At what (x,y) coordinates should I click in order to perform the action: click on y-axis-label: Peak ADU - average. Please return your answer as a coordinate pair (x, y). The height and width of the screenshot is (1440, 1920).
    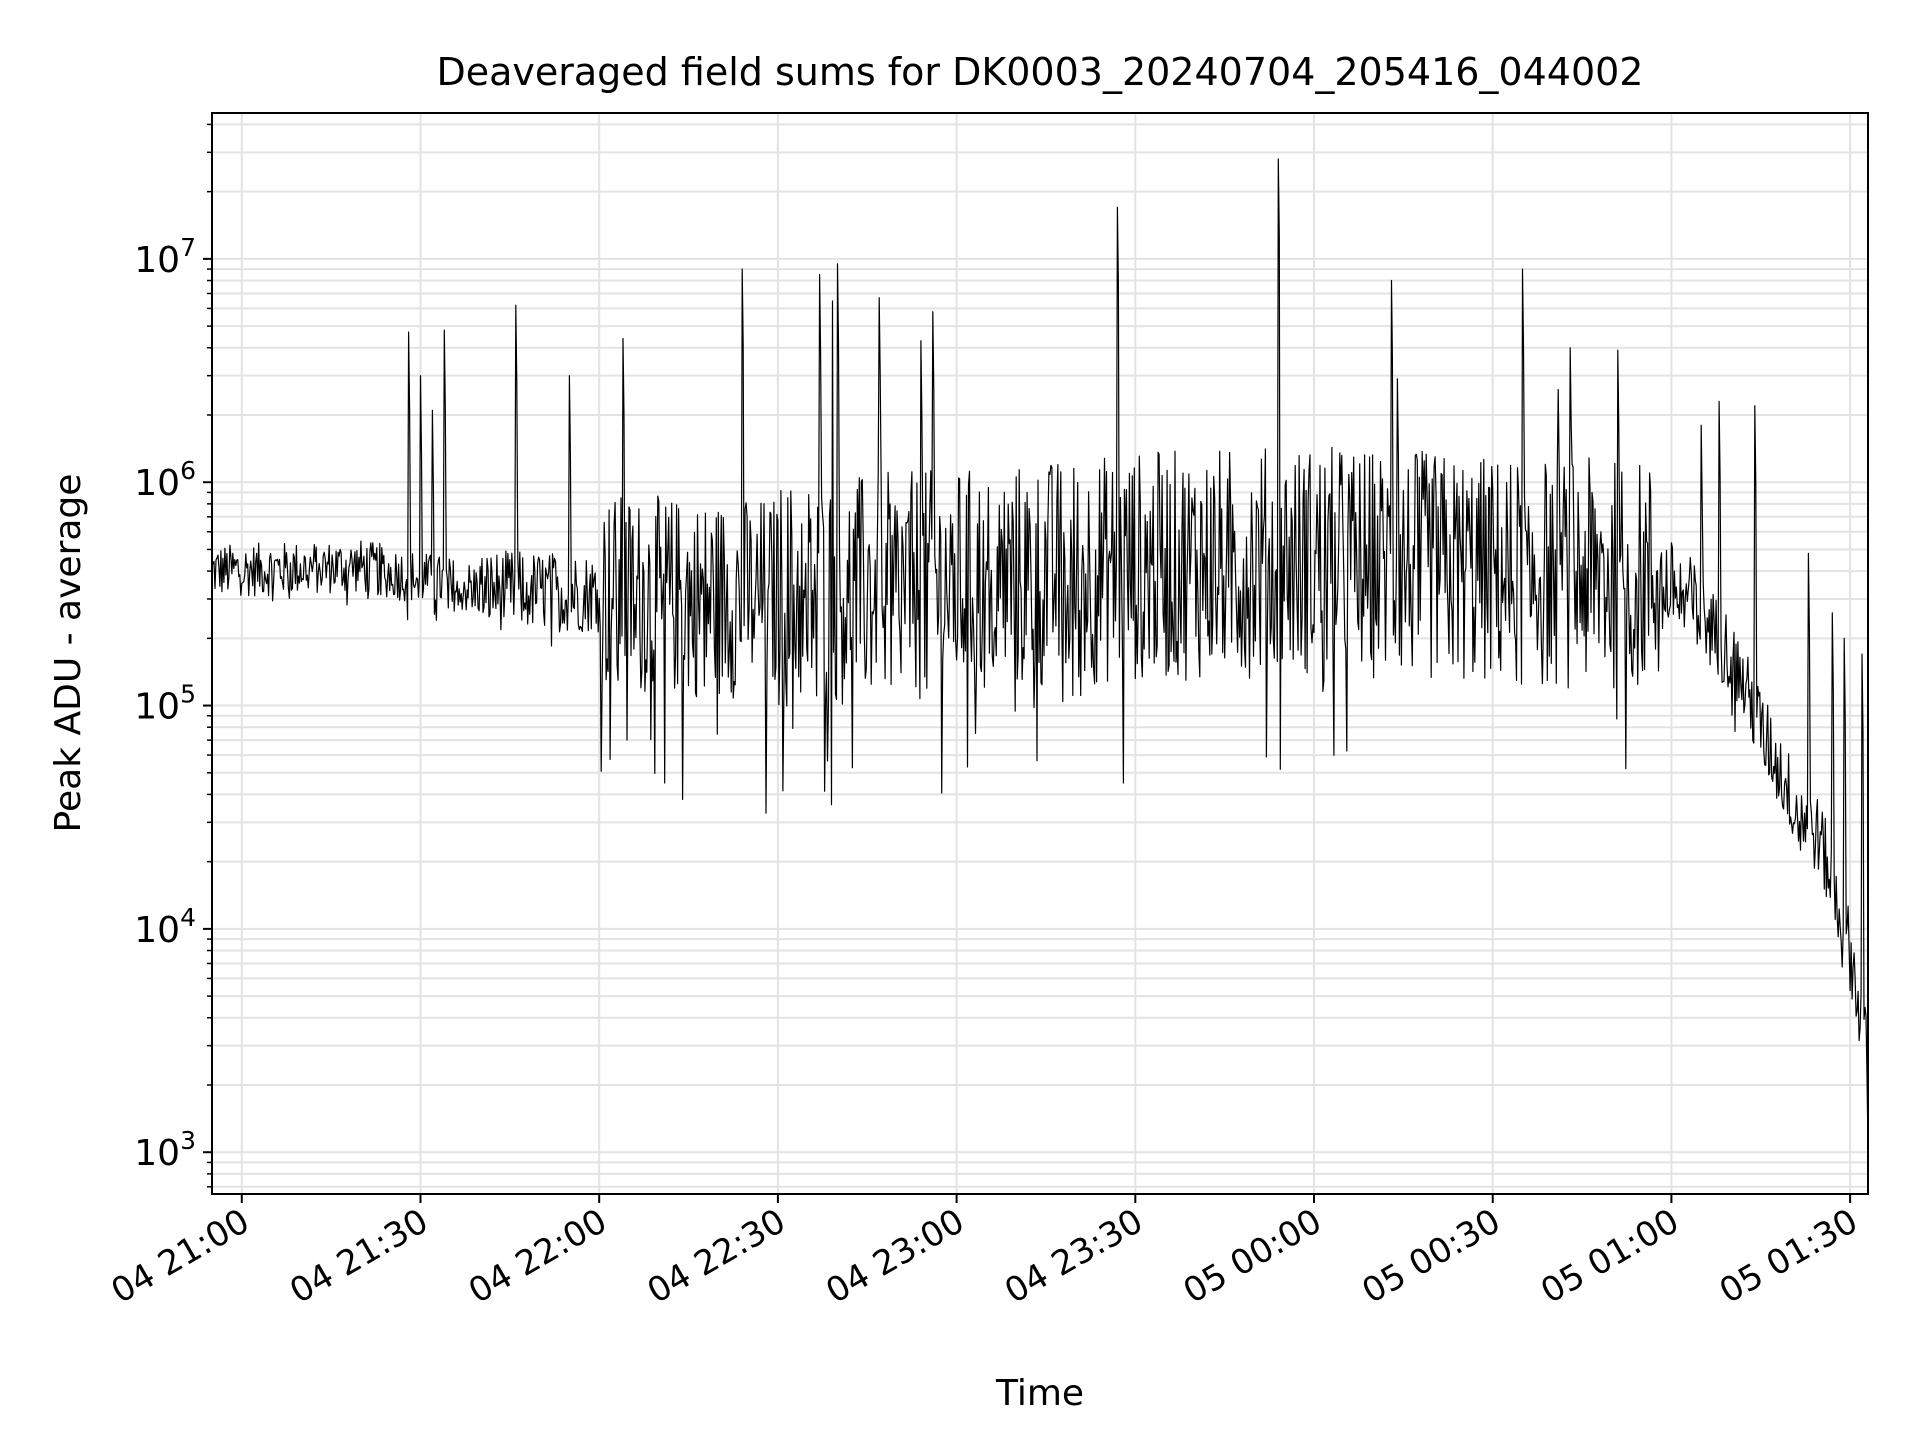
    Looking at the image, I should click on (68, 653).